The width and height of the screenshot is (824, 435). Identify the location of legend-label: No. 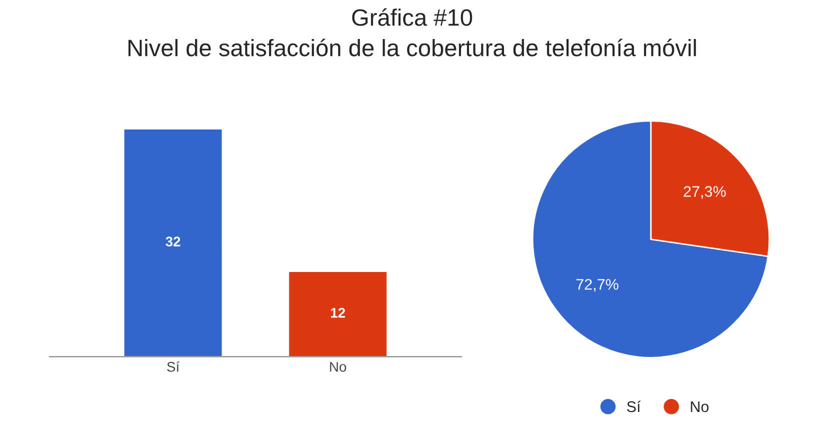
(699, 406).